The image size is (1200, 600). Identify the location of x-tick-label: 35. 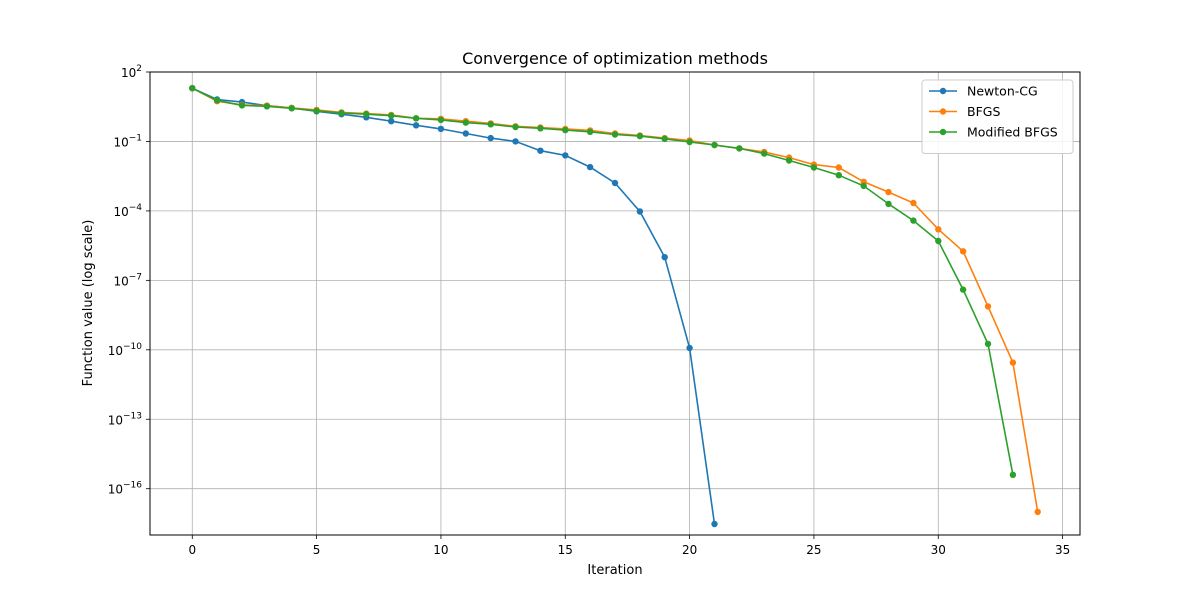
(1062, 550).